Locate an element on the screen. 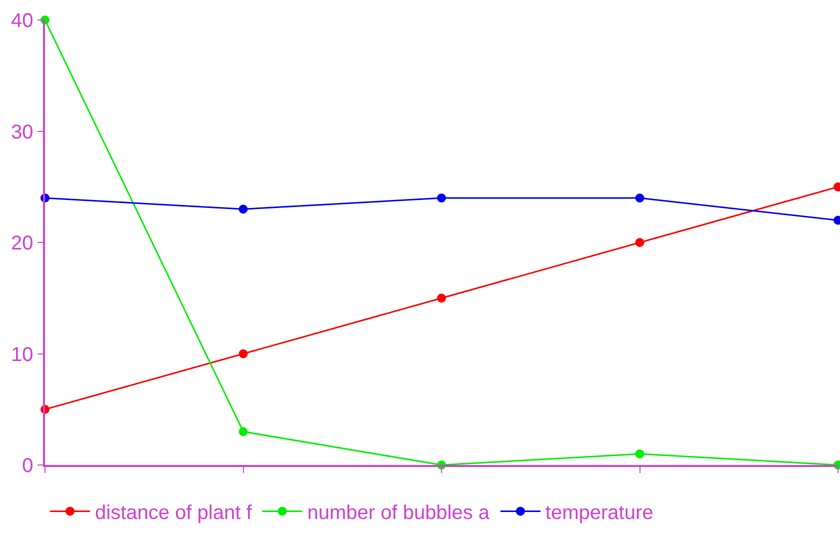  y-tick-label: 0 is located at coordinates (28, 466).